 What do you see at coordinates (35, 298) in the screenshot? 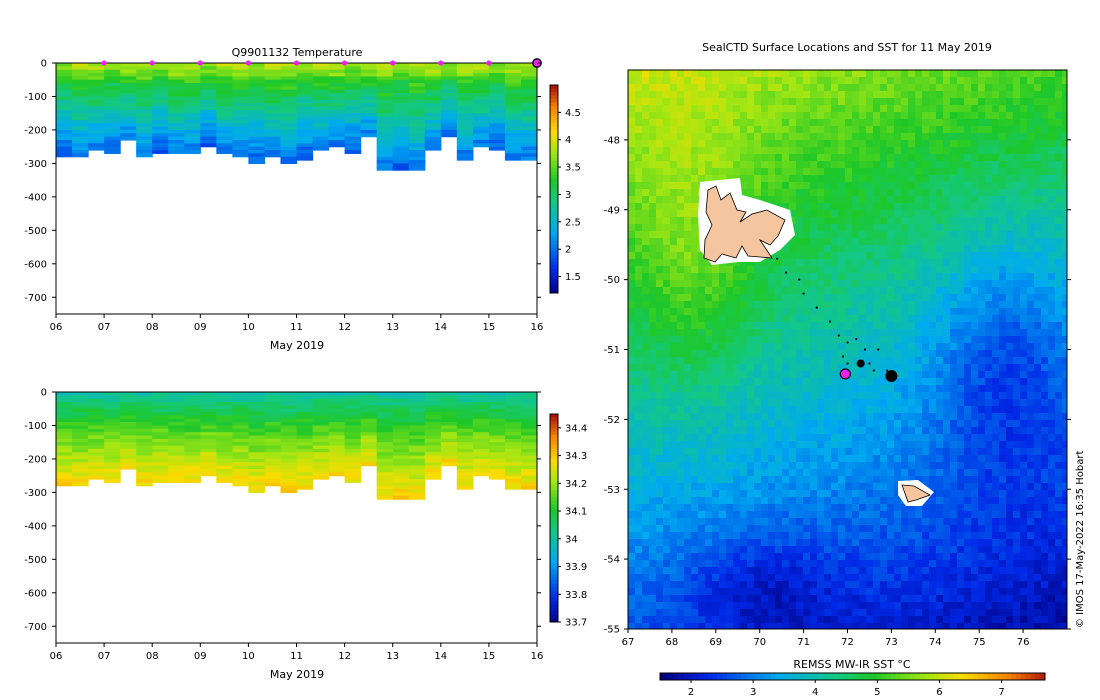
I see `y-tick-label: -700` at bounding box center [35, 298].